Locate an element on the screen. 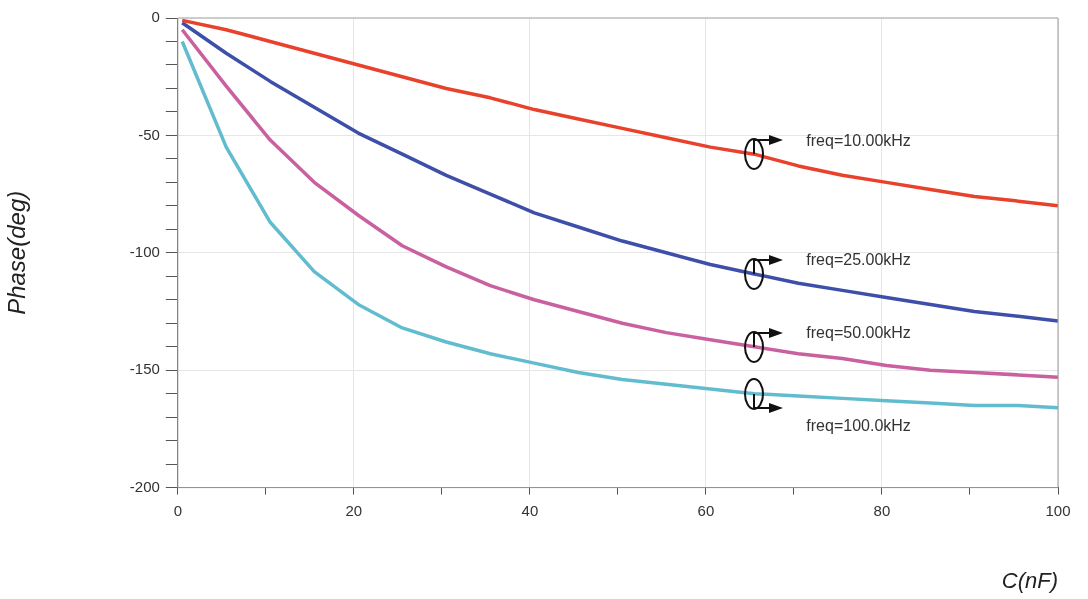 This screenshot has height=599, width=1088. y-tick-label: -100 is located at coordinates (144, 251).